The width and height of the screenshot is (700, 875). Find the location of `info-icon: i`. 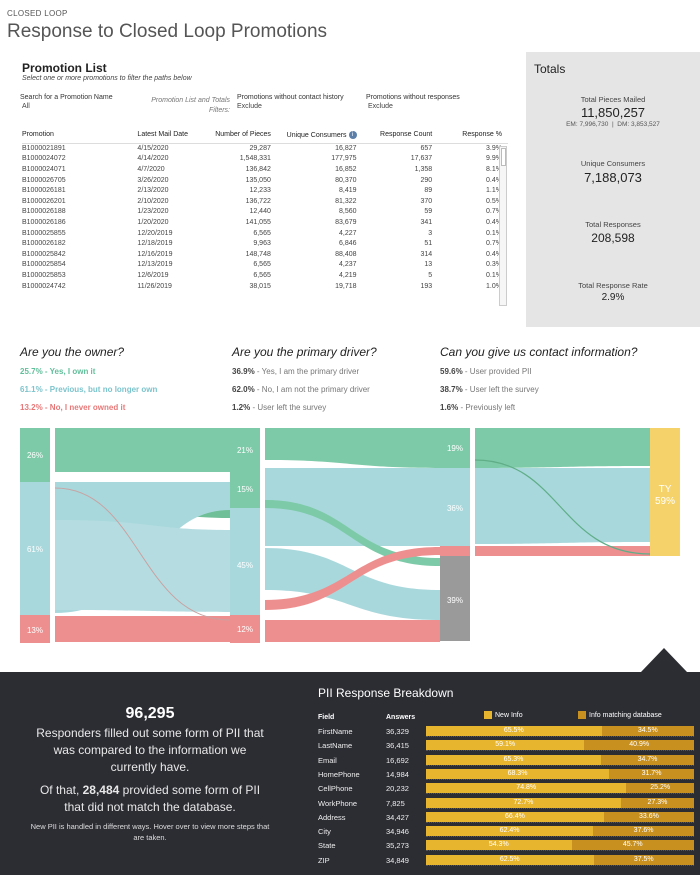

info-icon: i is located at coordinates (352, 134).